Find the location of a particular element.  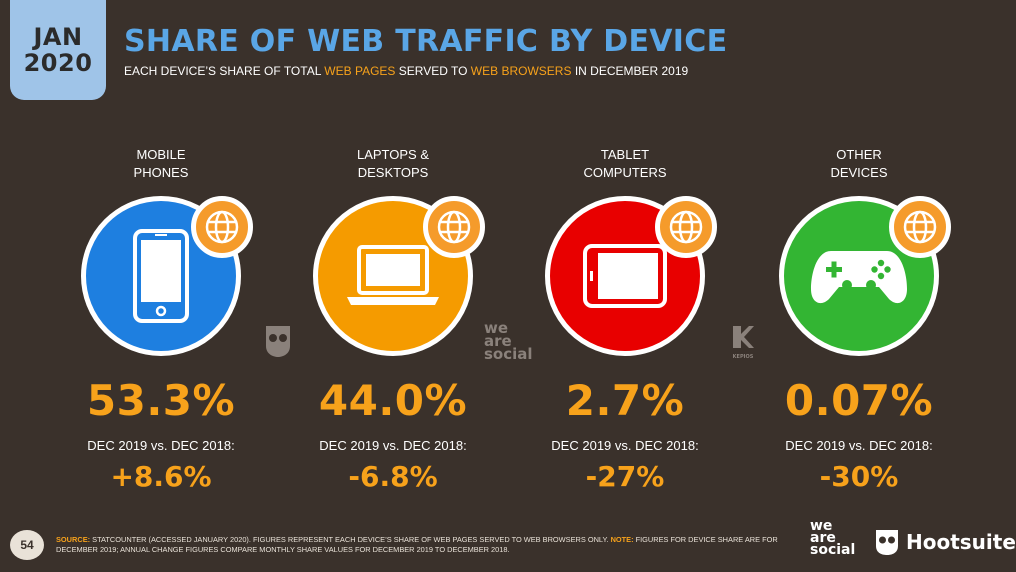

tablet-icon is located at coordinates (625, 276).